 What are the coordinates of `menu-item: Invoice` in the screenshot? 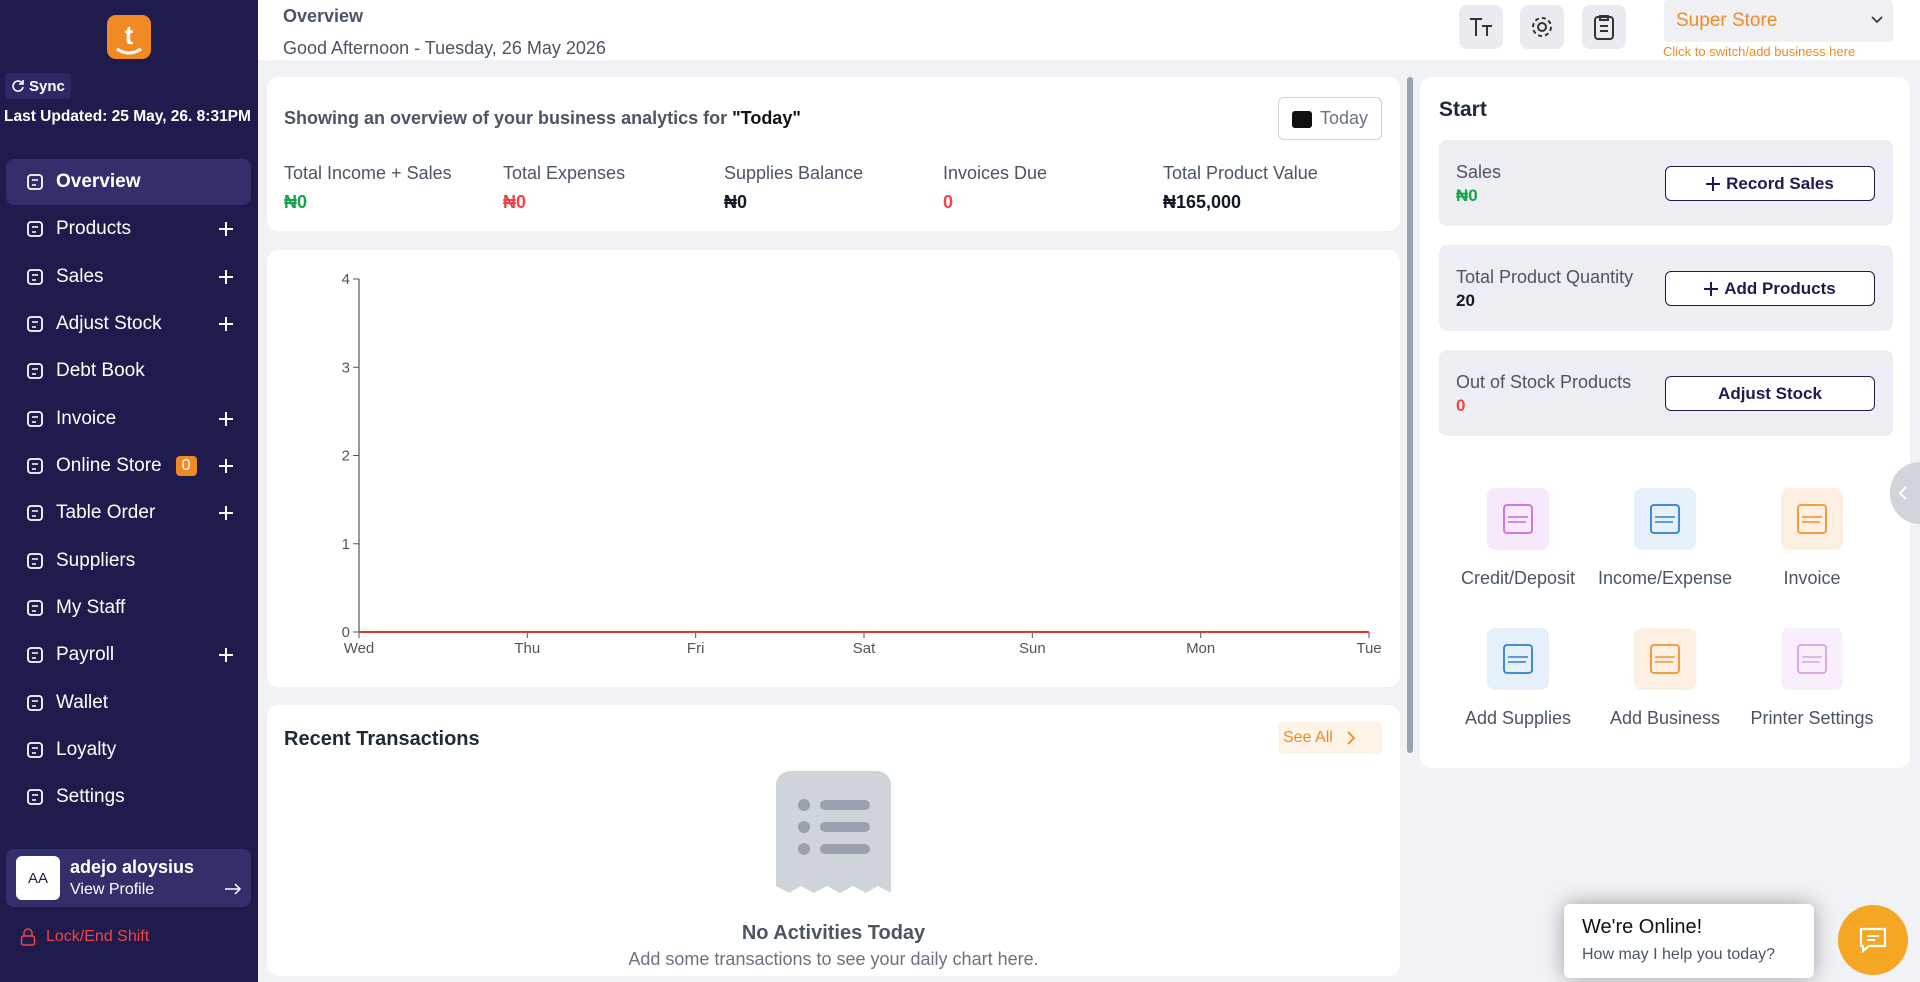 It's located at (128, 419).